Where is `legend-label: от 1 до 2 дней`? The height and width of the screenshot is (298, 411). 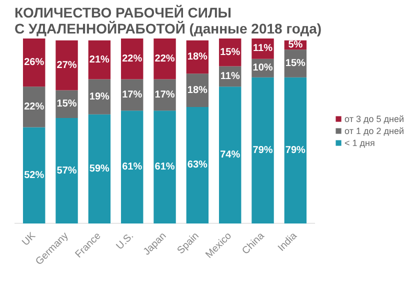
legend-label: от 1 до 2 дней is located at coordinates (374, 131).